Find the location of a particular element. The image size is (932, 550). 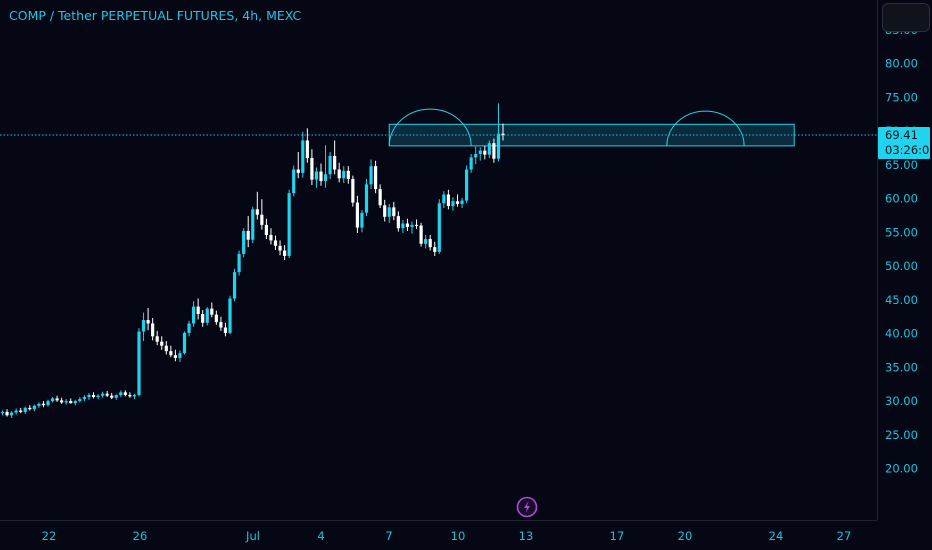

x-tick-label: 22 is located at coordinates (49, 536).